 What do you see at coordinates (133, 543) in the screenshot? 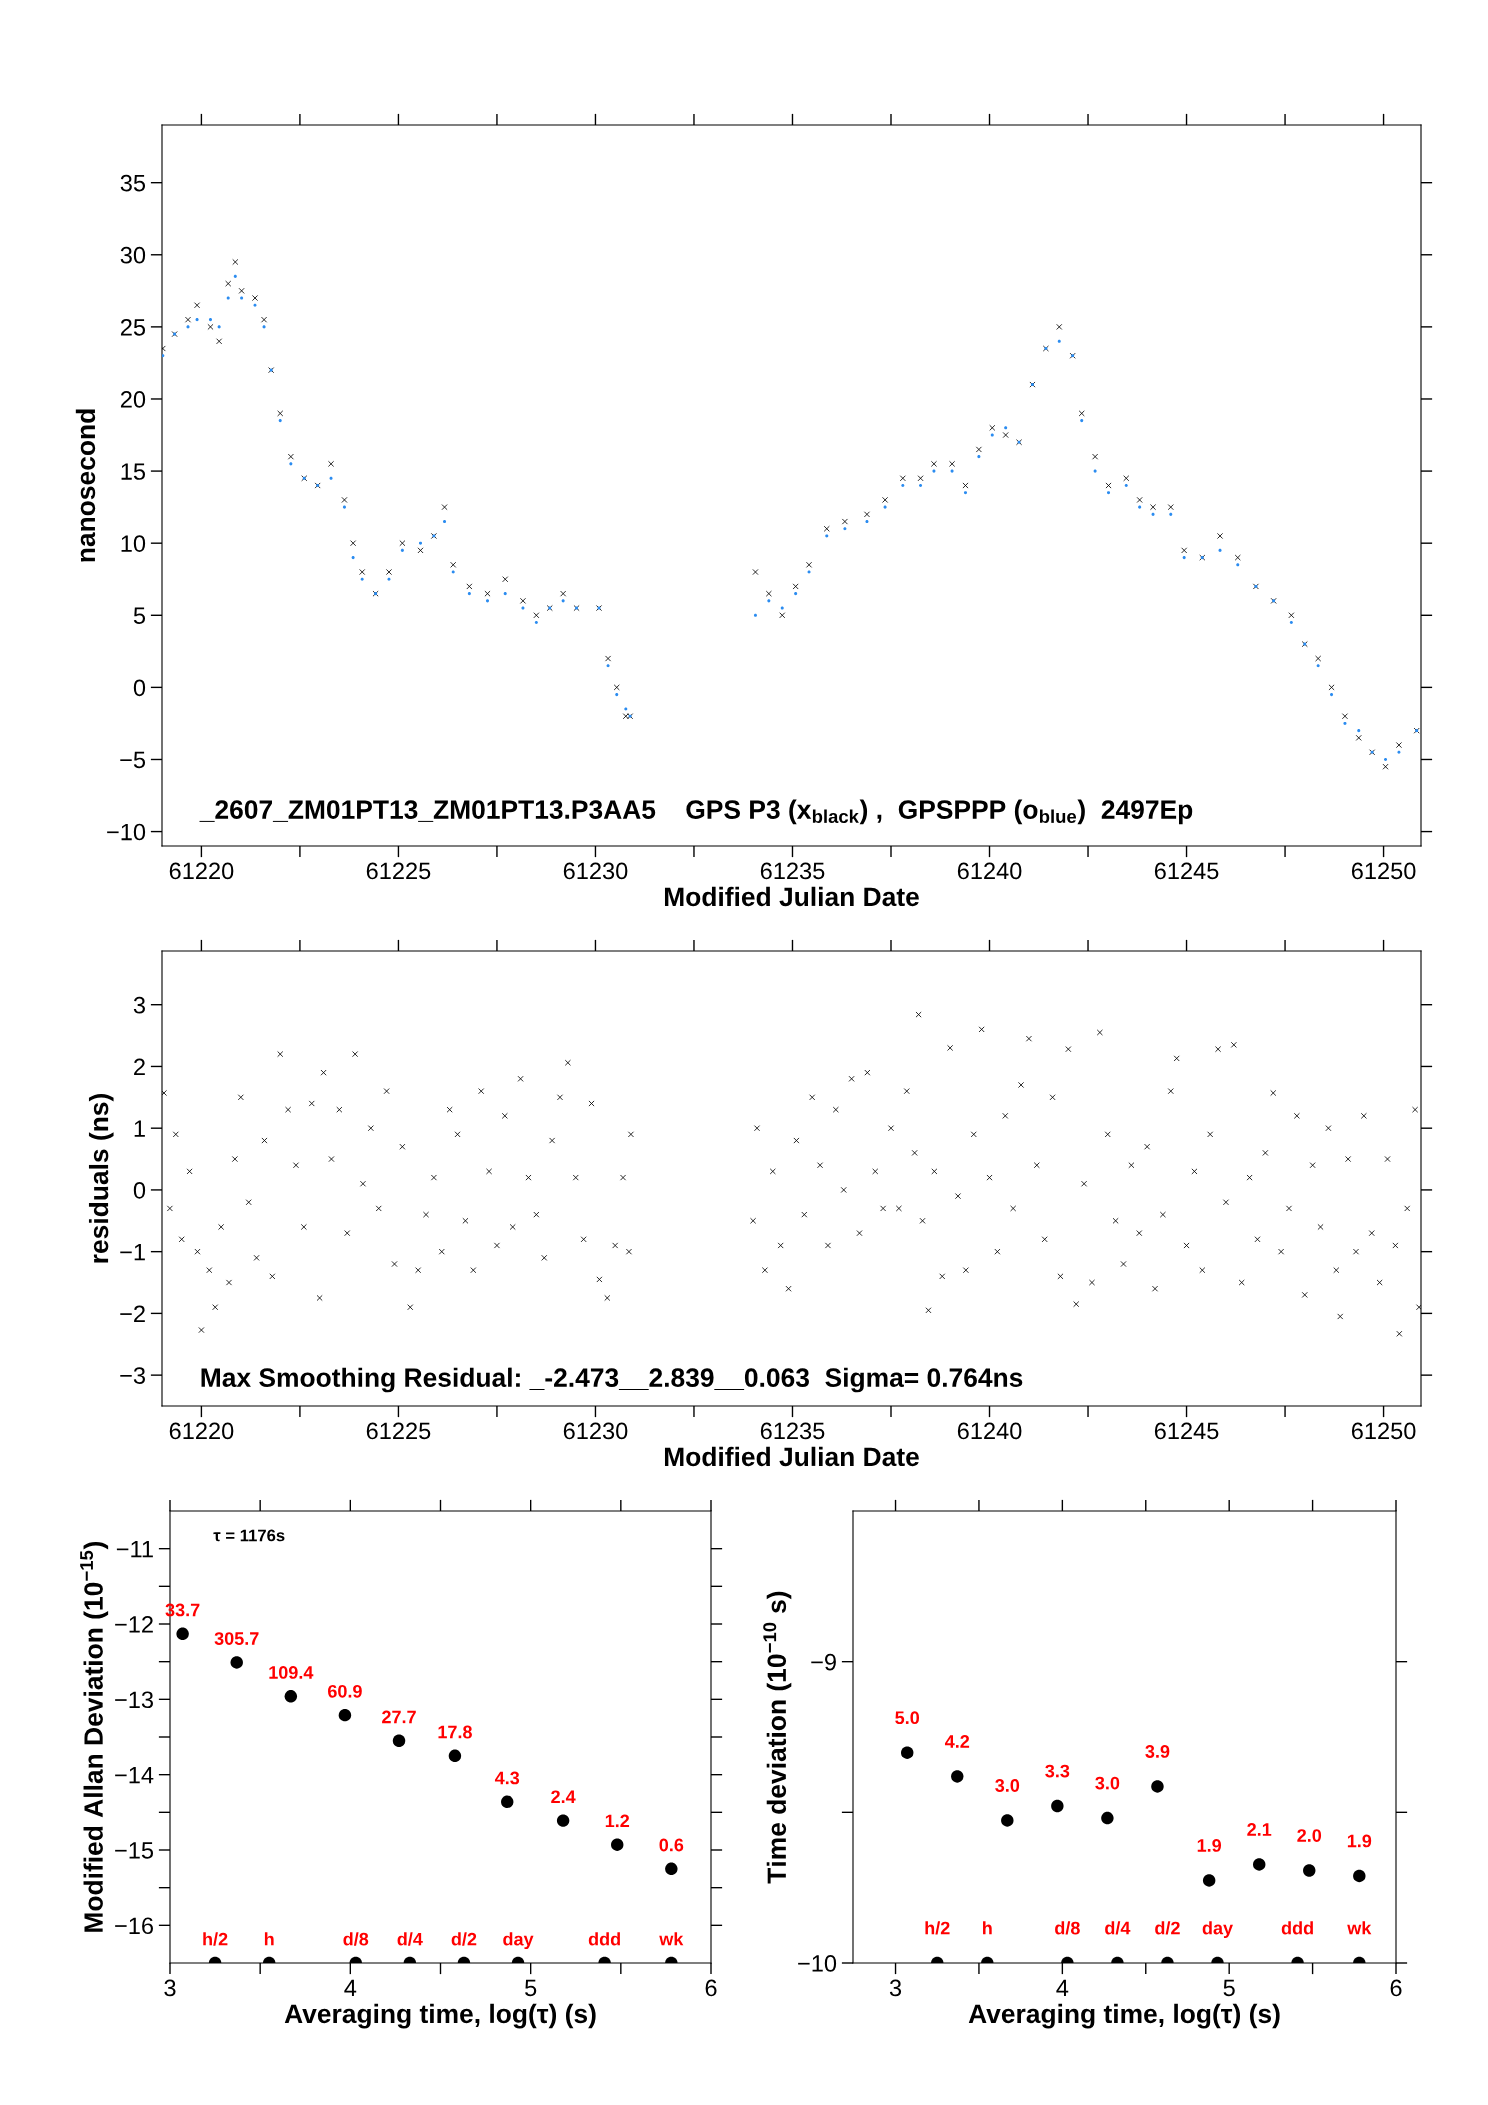
I see `y-tick-label: 10` at bounding box center [133, 543].